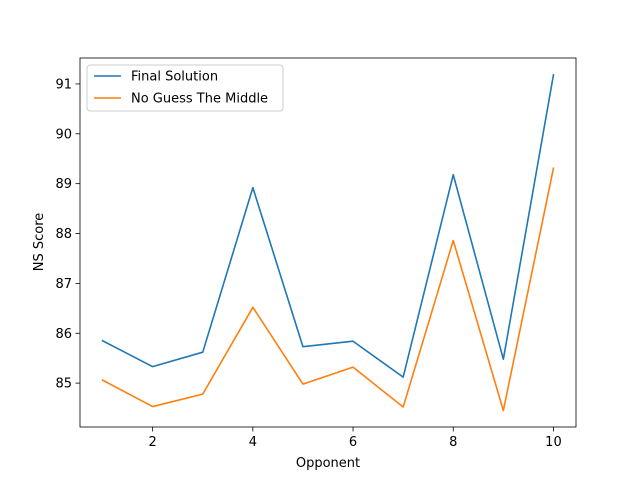  What do you see at coordinates (63, 134) in the screenshot?
I see `y-tick-label: 90` at bounding box center [63, 134].